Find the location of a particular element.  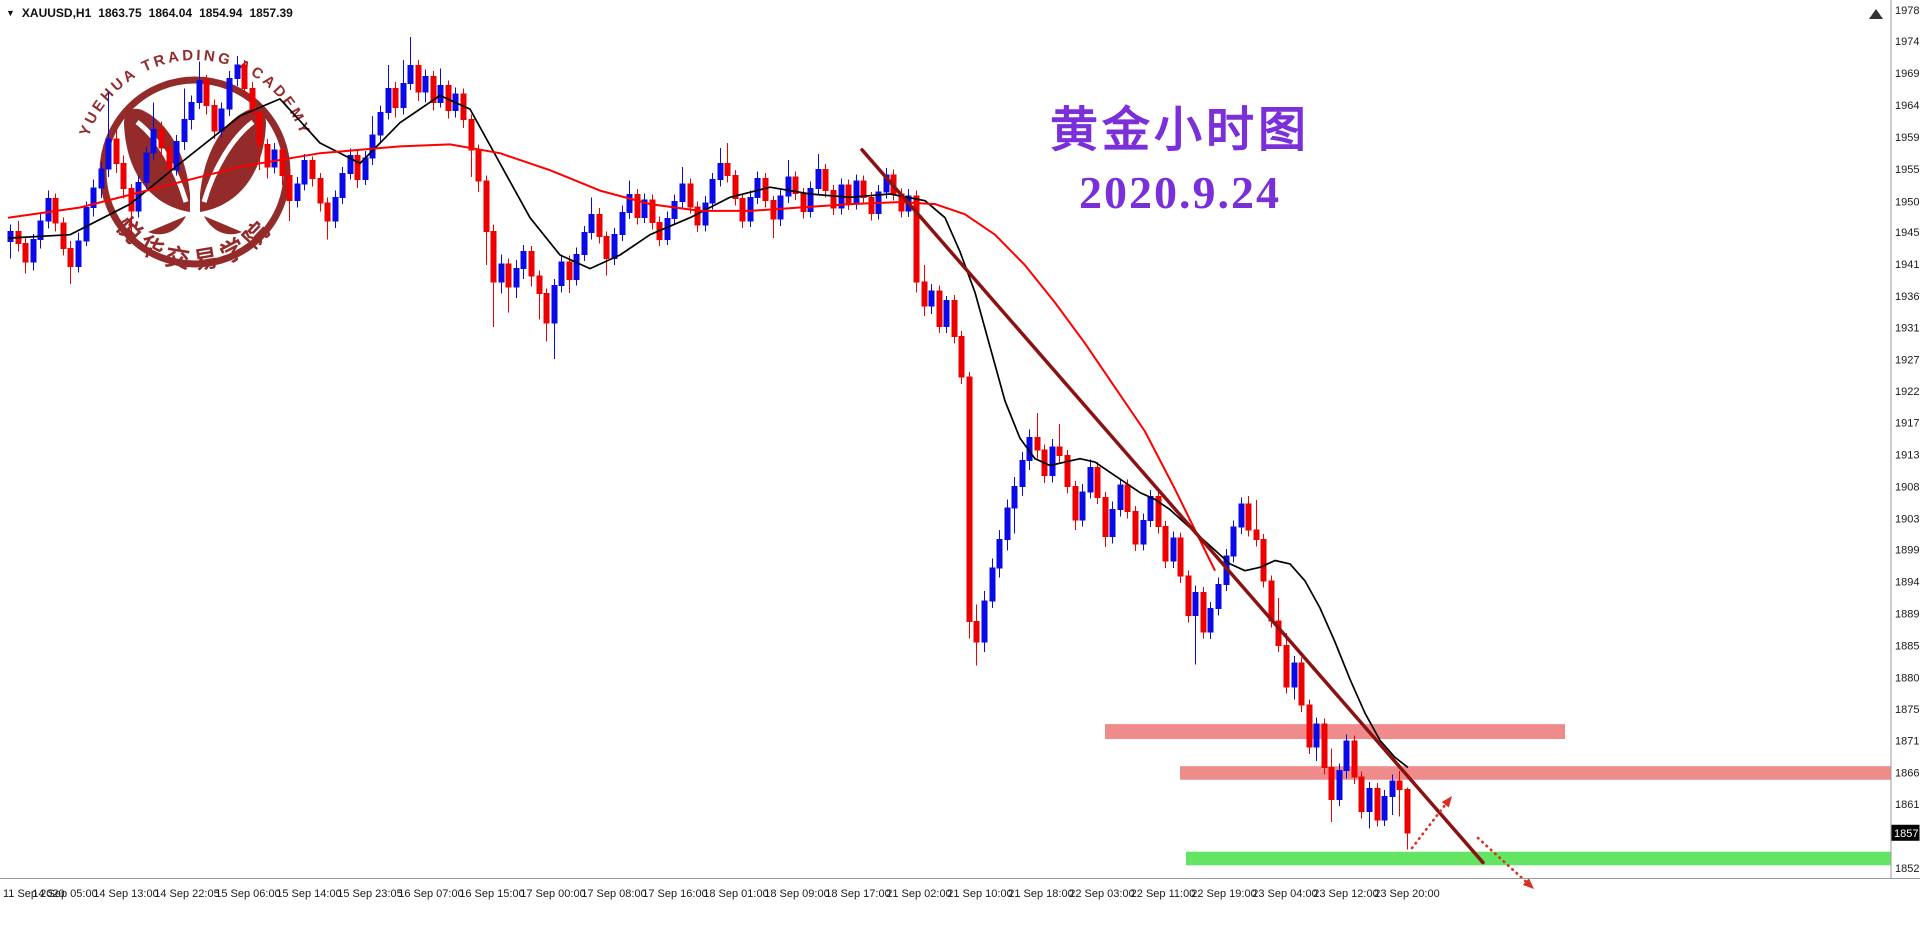

breakdown-down-arrow is located at coordinates (1505, 862).